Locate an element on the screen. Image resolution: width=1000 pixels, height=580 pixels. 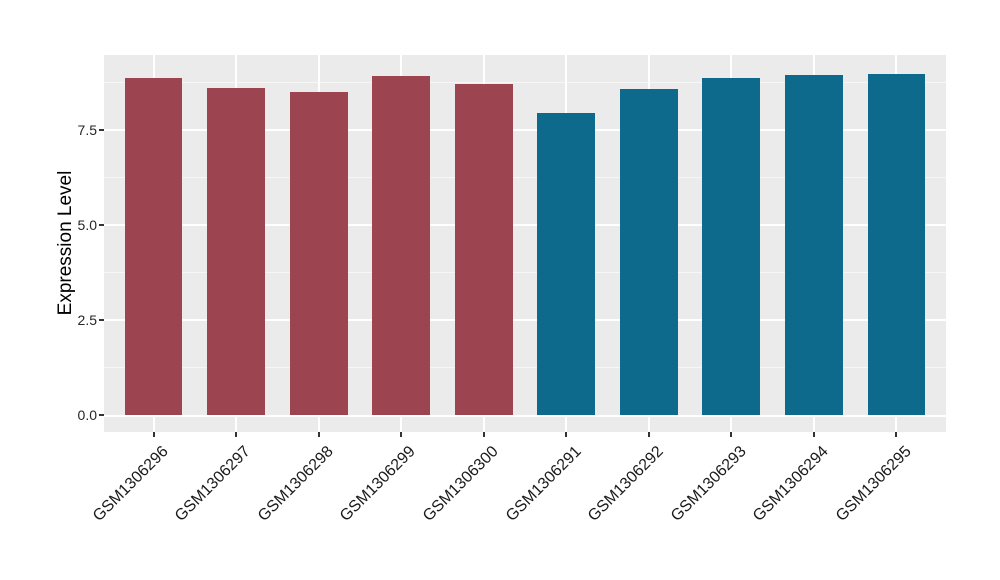
y-axis-title: Expression Level is located at coordinates (65, 243).